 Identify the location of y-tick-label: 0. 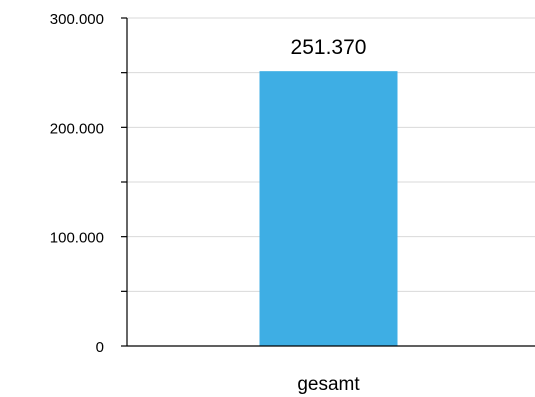
(100, 347).